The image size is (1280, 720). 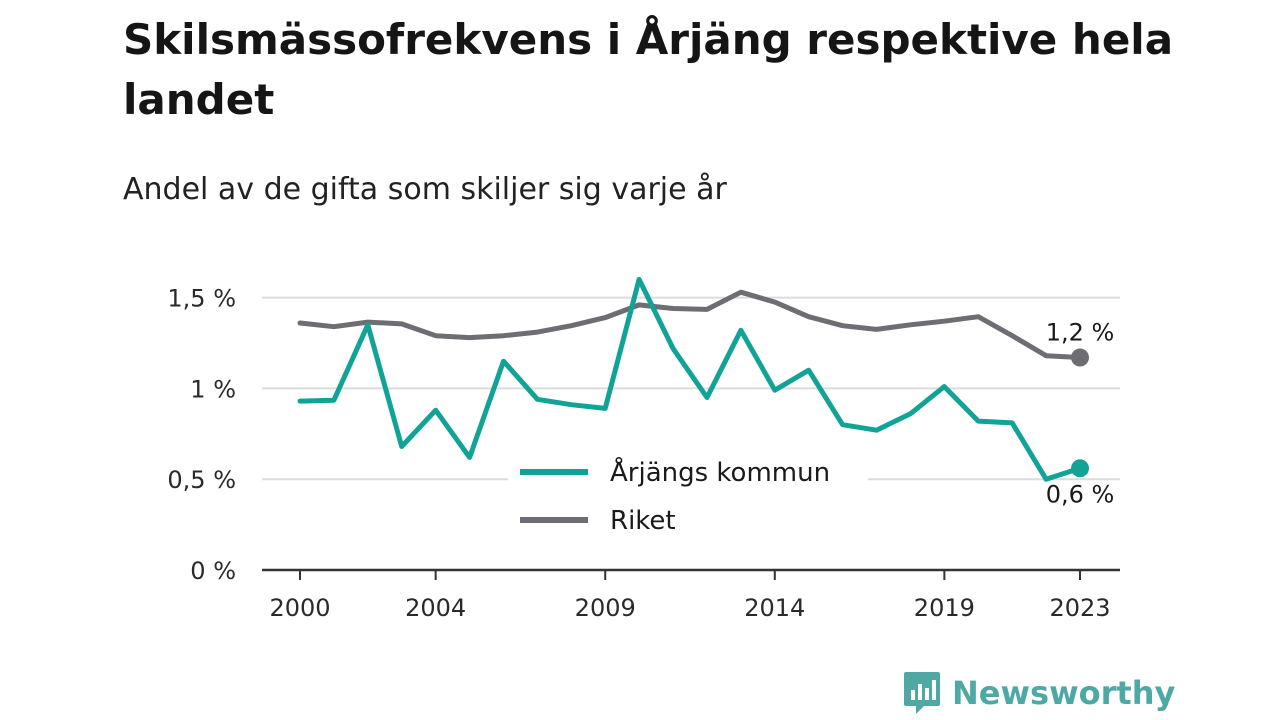 What do you see at coordinates (1080, 414) in the screenshot?
I see `end-labels: 1,2 % 0,6 %` at bounding box center [1080, 414].